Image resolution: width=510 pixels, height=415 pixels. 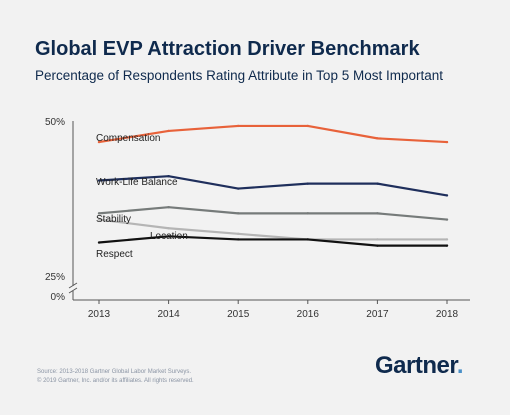 What do you see at coordinates (447, 314) in the screenshot?
I see `x-tick-label: 2018` at bounding box center [447, 314].